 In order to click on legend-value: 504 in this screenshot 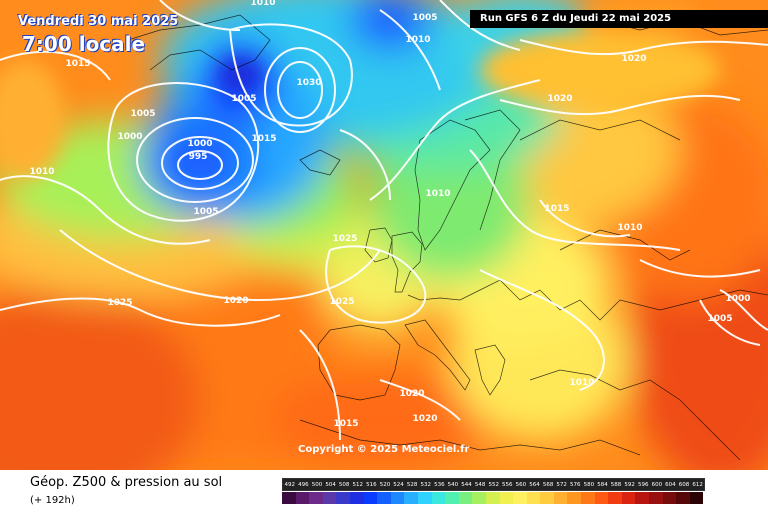, I will do `click(330, 484)`.